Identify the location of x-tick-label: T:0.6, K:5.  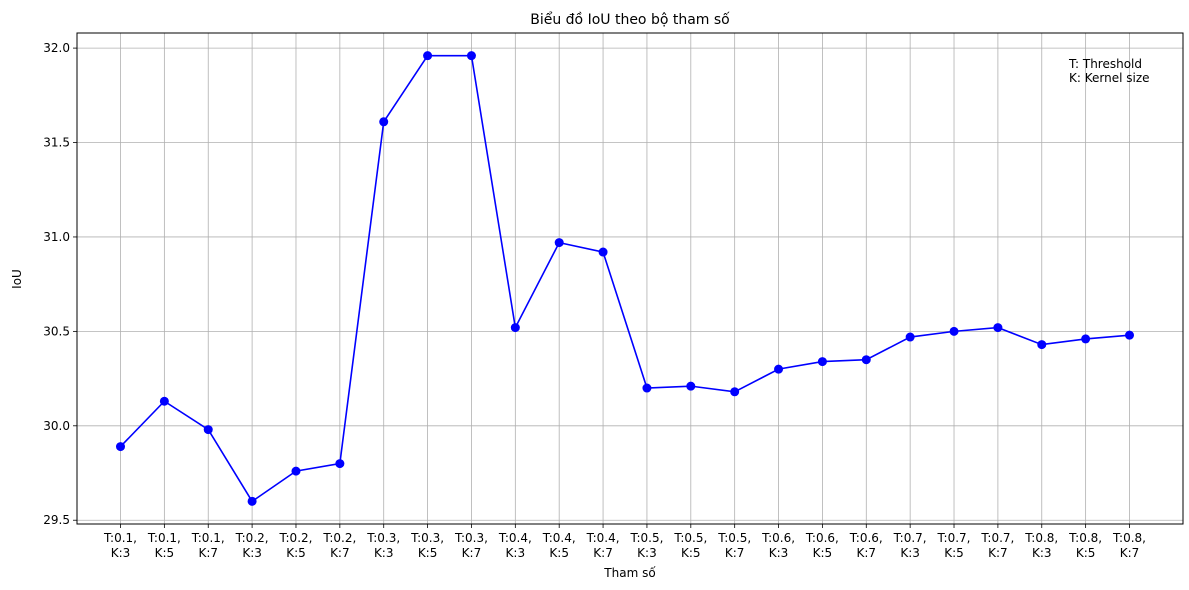
(822, 545).